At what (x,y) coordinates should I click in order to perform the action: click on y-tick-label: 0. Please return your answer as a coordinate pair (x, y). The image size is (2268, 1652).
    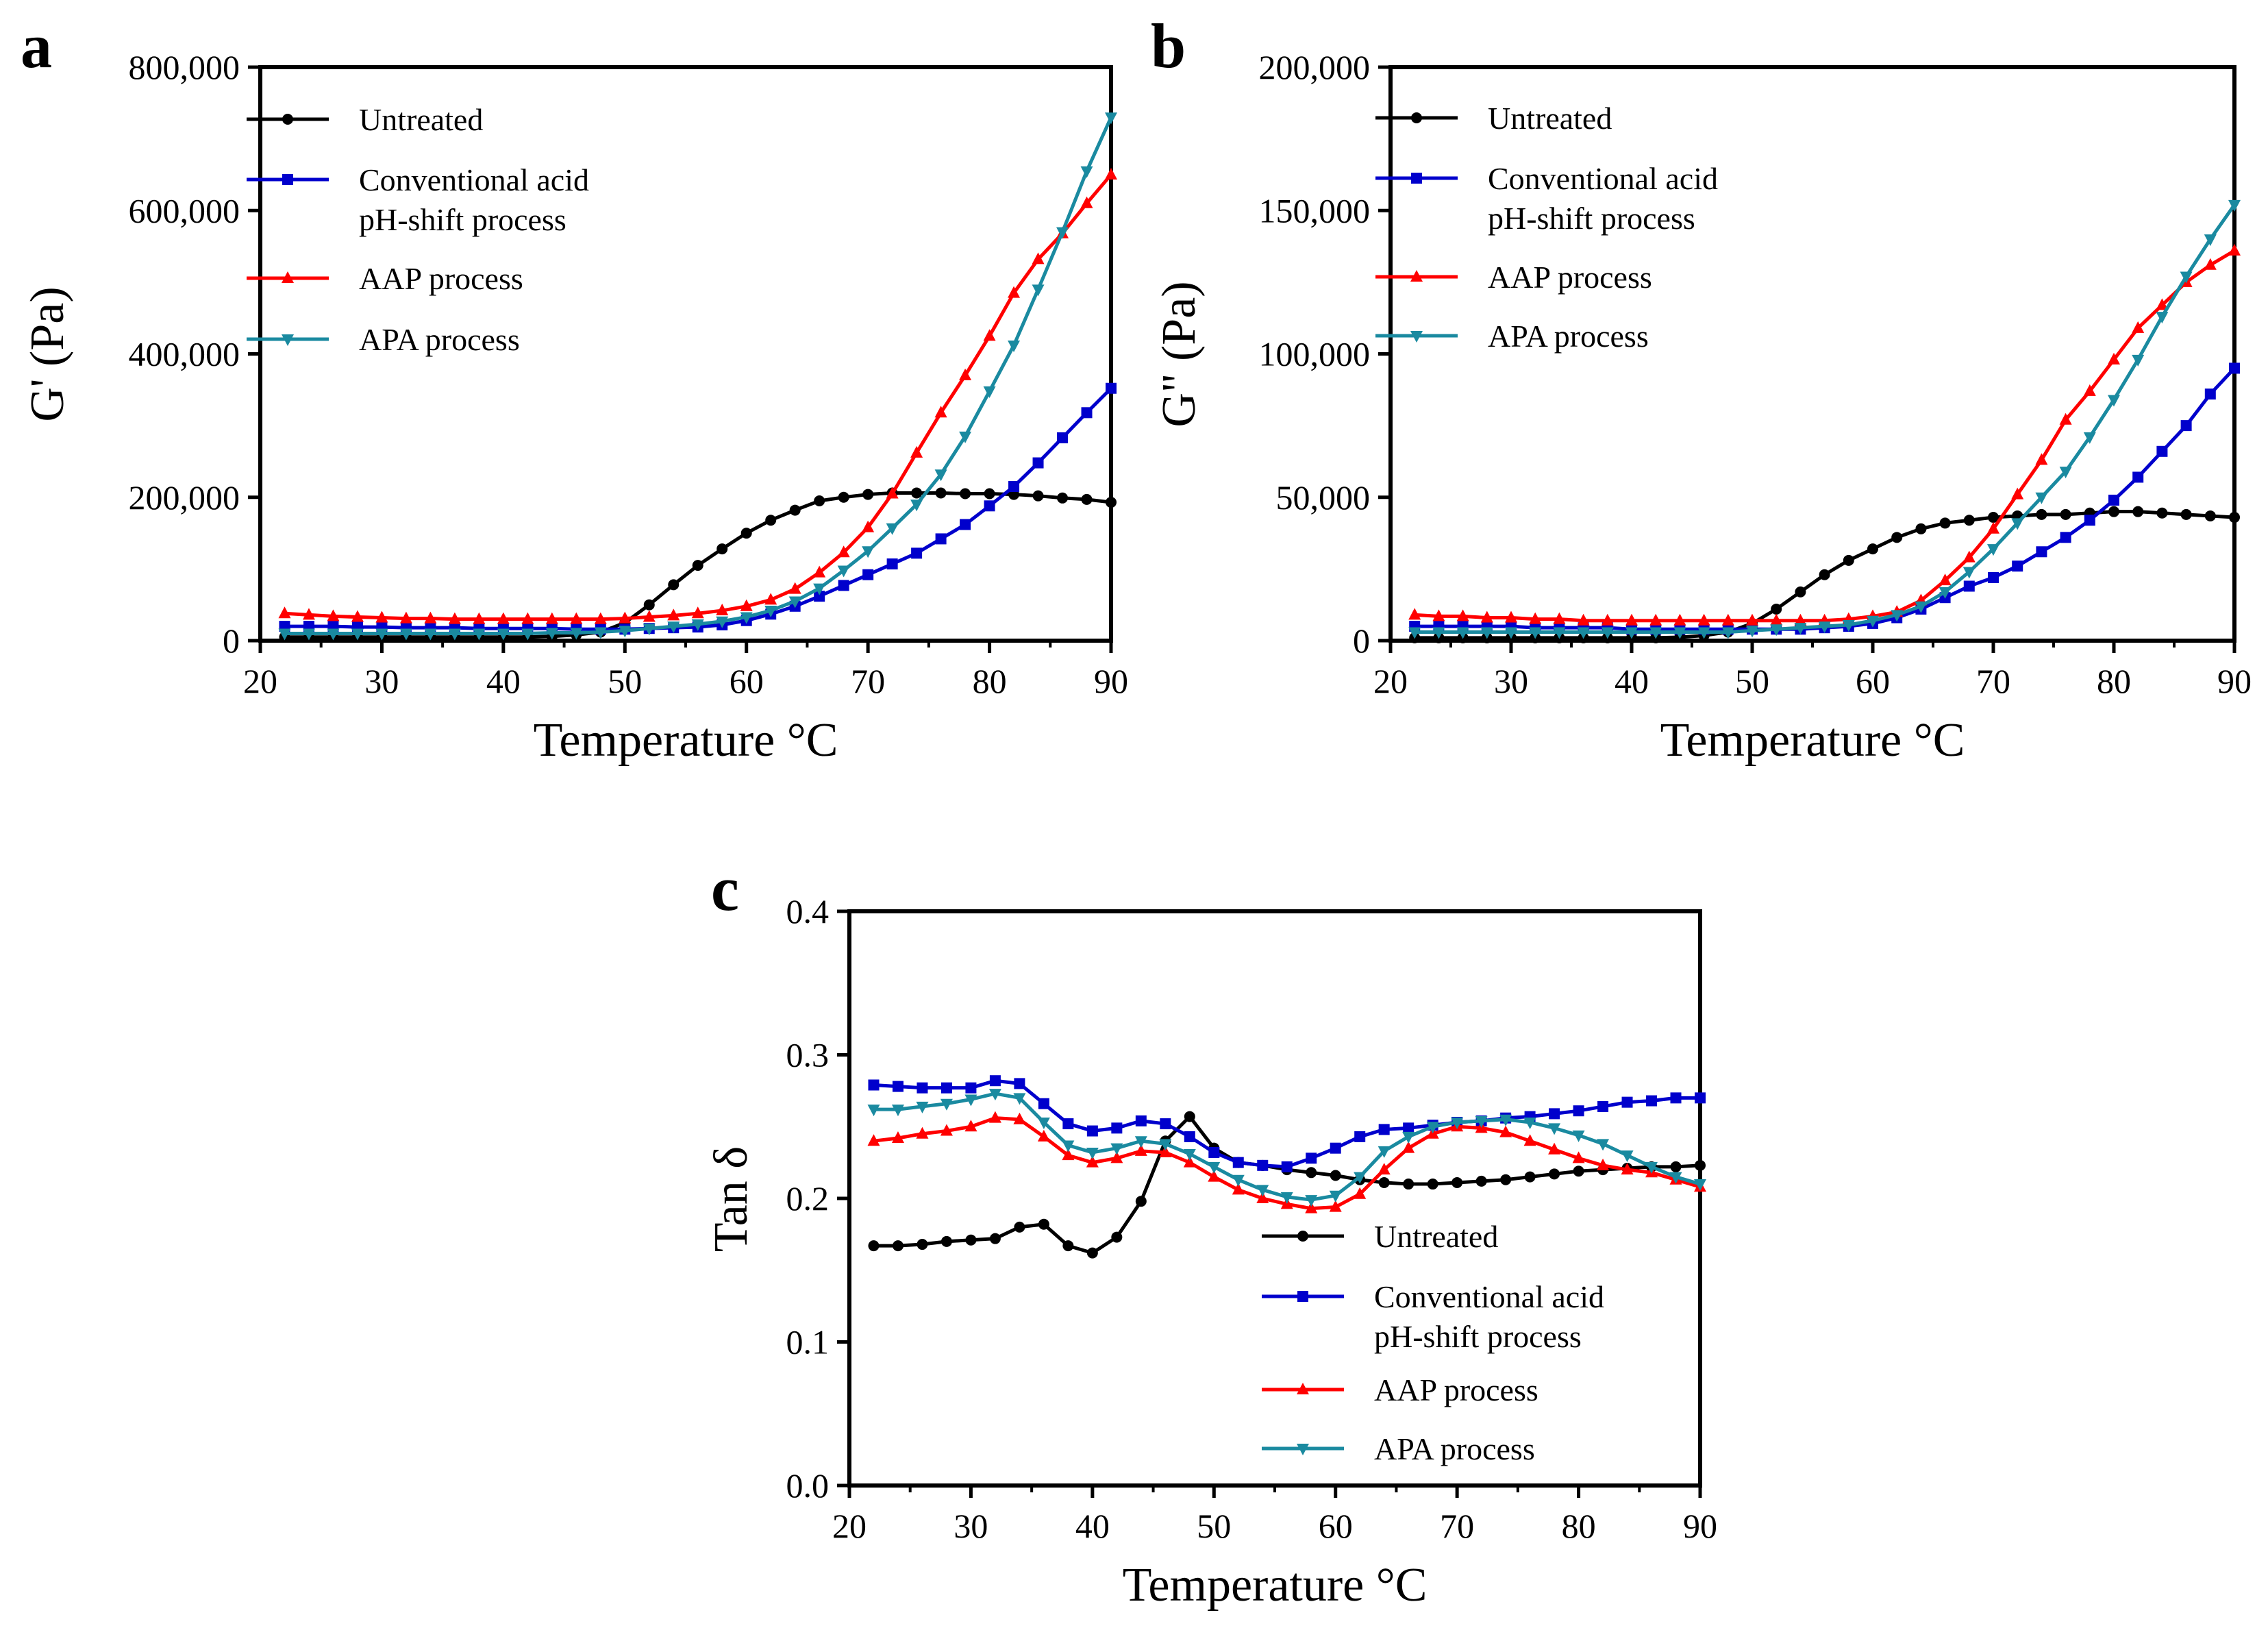
    Looking at the image, I should click on (231, 640).